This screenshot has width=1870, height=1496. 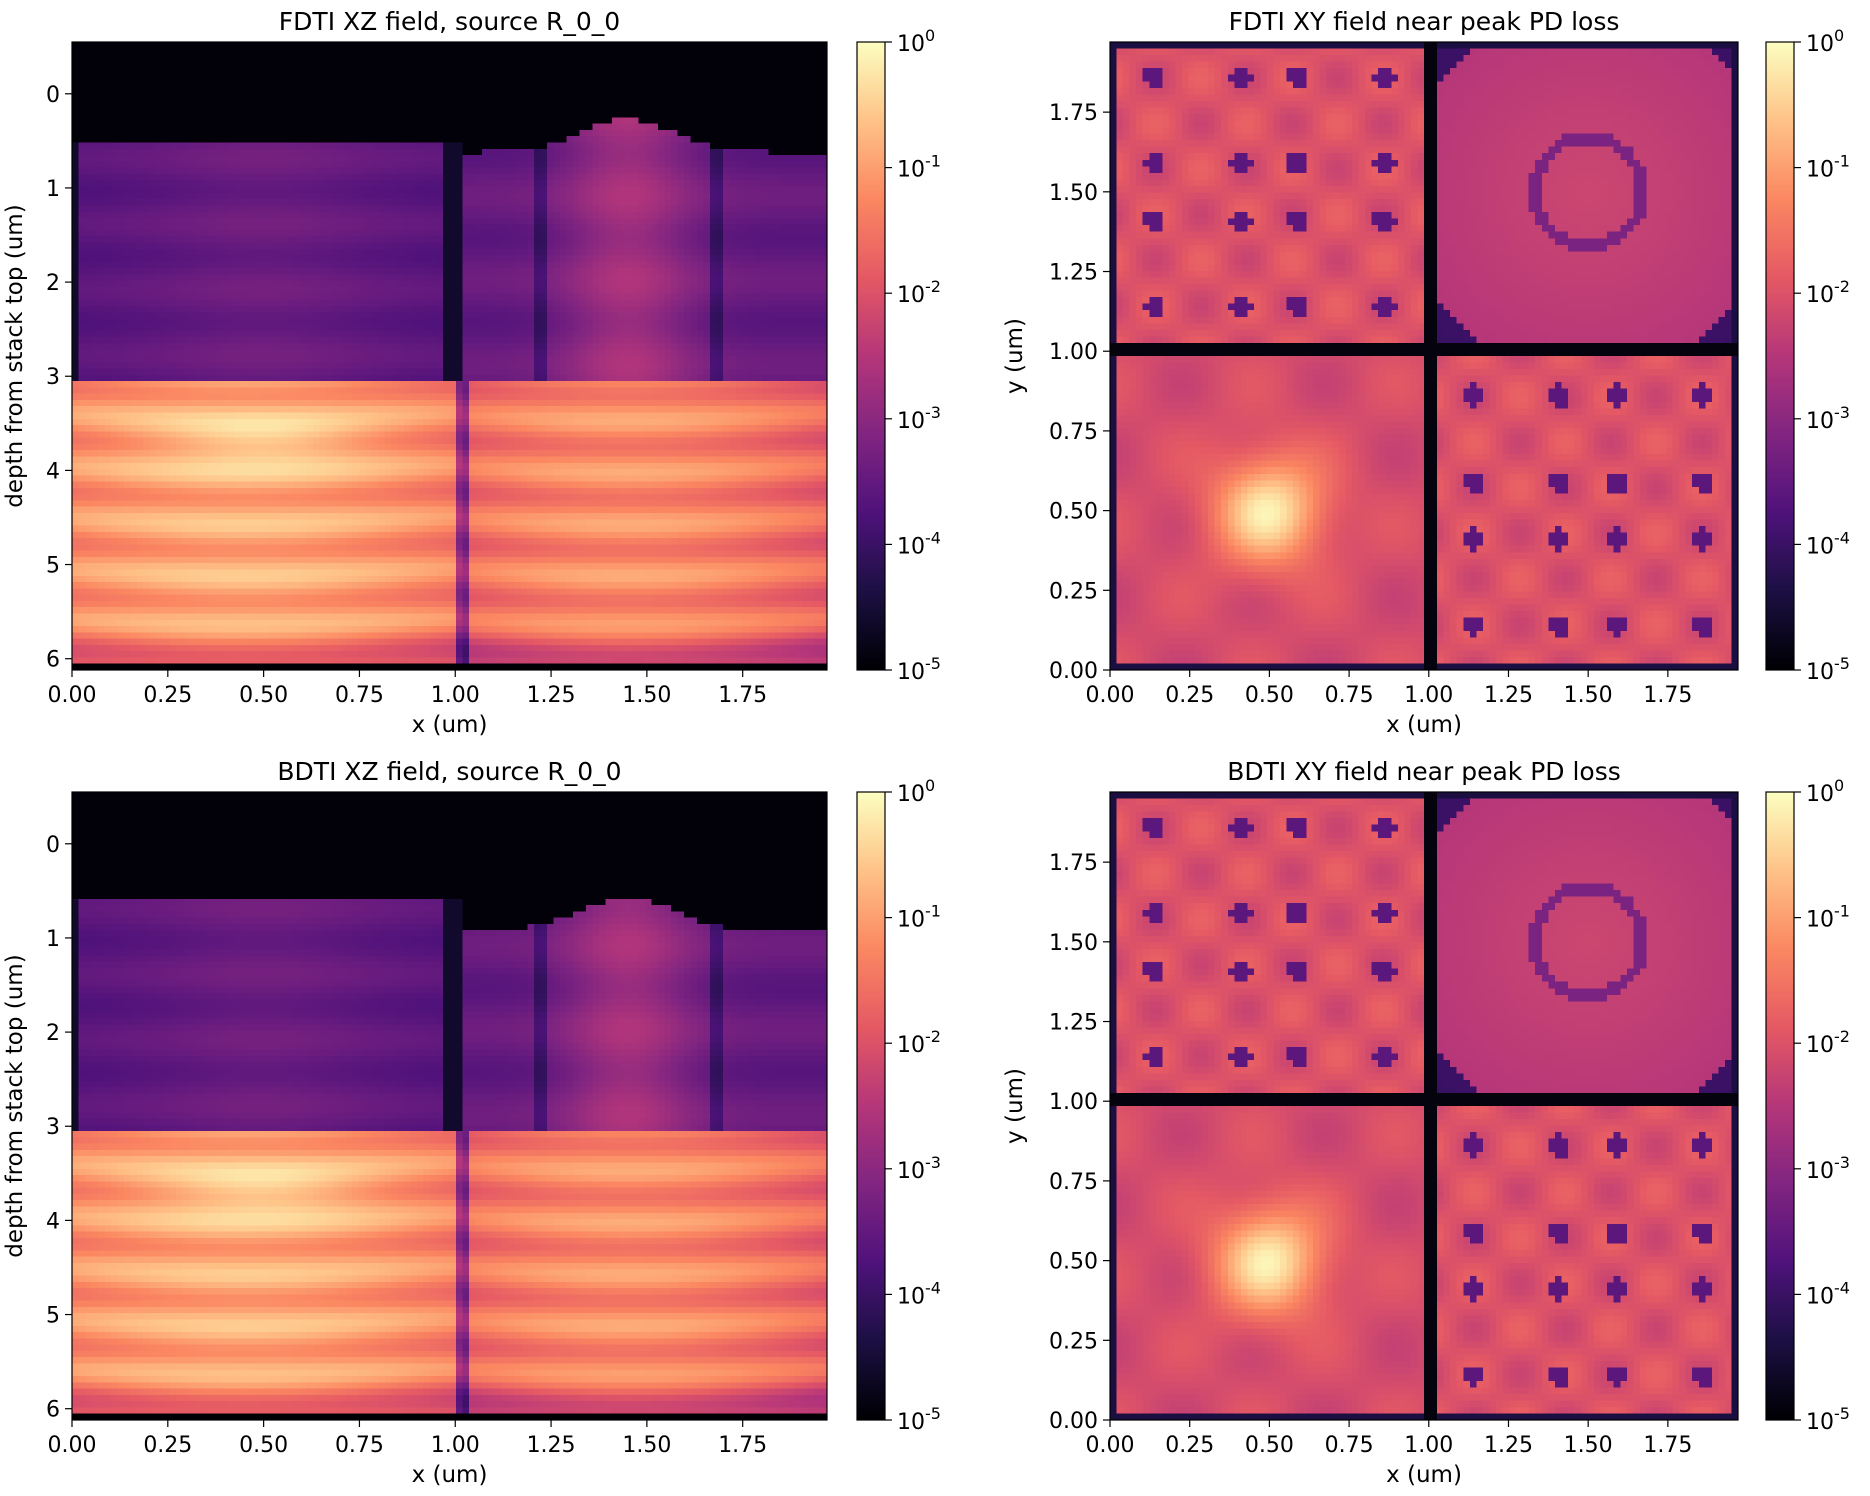 I want to click on heatmap-image, so click(x=1424, y=1106).